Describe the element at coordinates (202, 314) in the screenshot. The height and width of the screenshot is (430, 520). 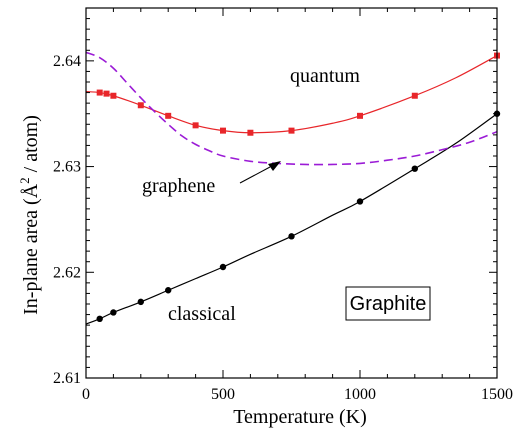
I see `annotation-classical: classical` at that location.